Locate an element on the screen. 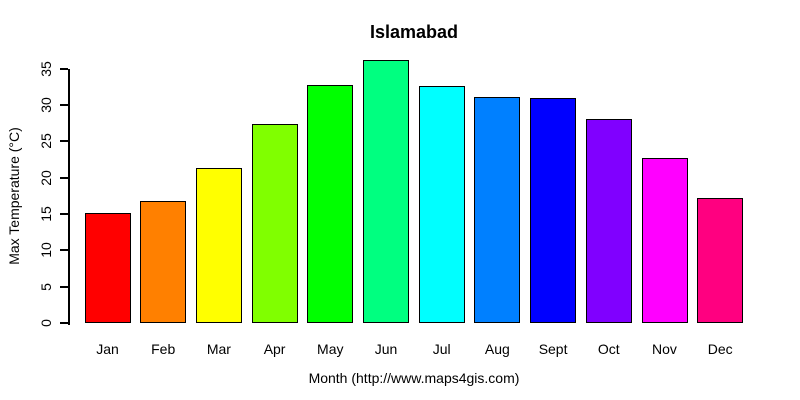  bar-feb is located at coordinates (163, 261).